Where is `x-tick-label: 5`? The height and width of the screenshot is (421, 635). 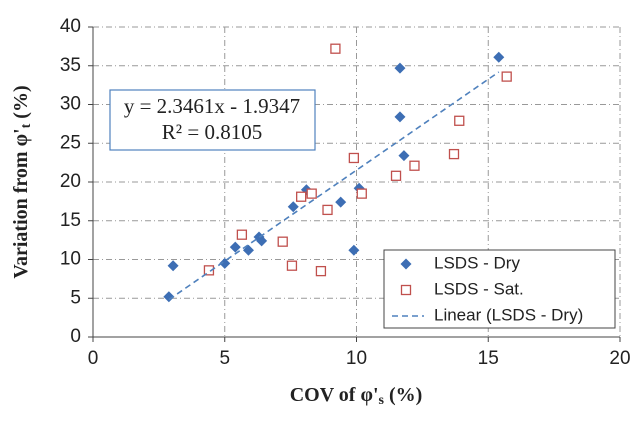 x-tick-label: 5 is located at coordinates (224, 358).